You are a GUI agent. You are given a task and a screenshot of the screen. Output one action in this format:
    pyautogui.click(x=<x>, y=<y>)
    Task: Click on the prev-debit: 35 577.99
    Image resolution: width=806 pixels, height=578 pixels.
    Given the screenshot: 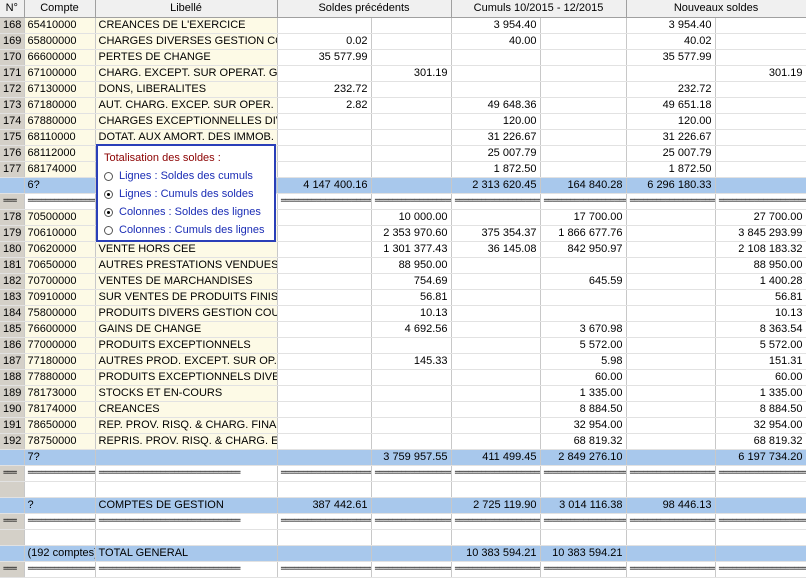 What is the action you would take?
    pyautogui.click(x=324, y=57)
    